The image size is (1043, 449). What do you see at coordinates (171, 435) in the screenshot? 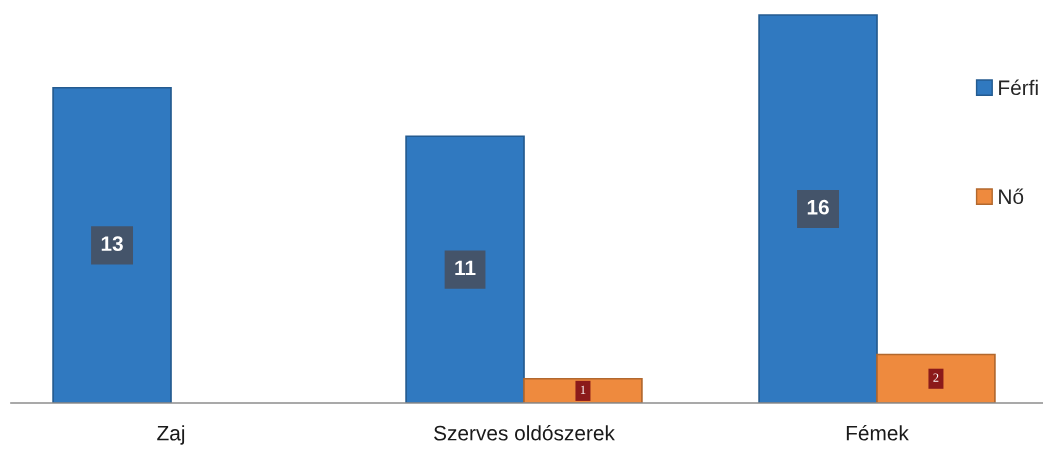
I see `x-tick-label: Zaj` at bounding box center [171, 435].